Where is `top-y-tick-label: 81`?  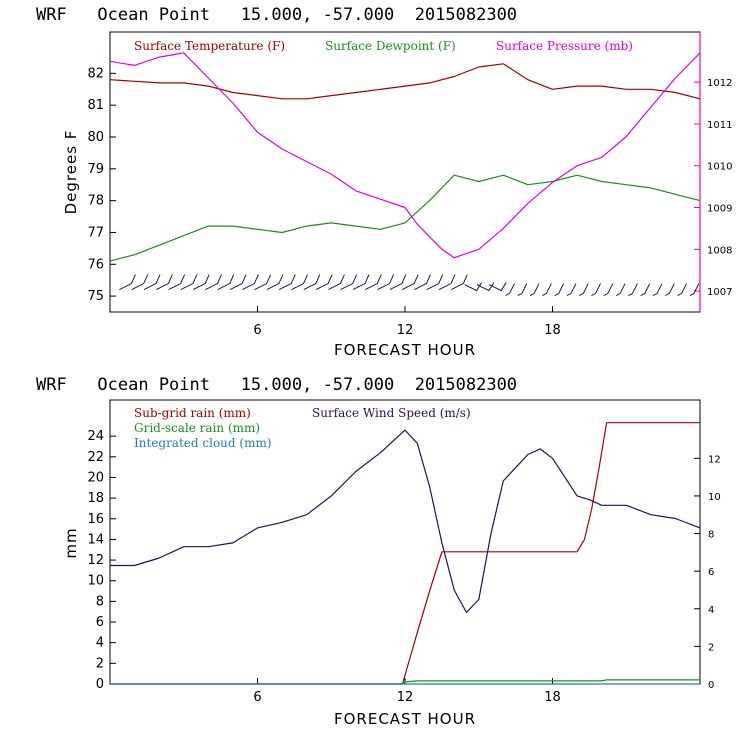 top-y-tick-label: 81 is located at coordinates (95, 105).